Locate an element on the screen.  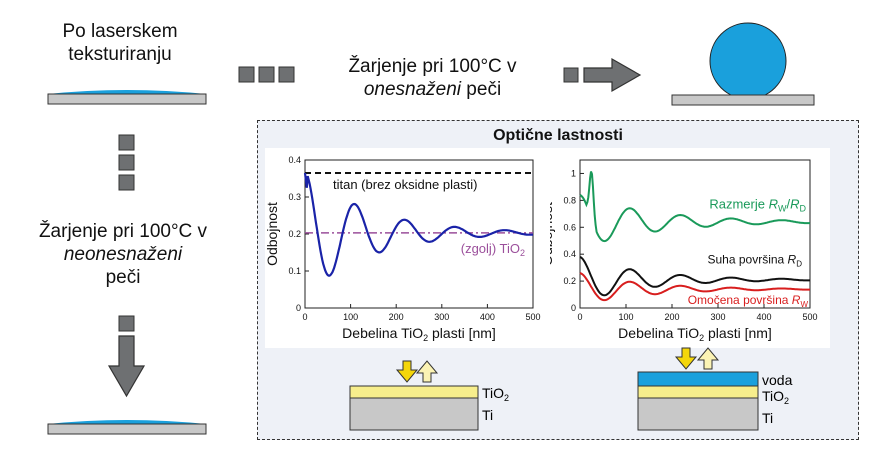
chart-right-xtick-label: 500 is located at coordinates (809, 317).